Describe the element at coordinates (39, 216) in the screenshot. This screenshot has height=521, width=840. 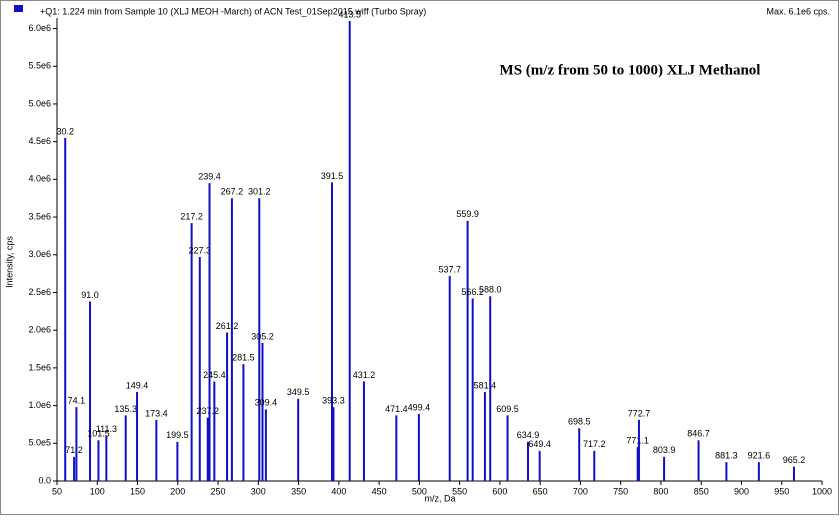
I see `y-tick-label: 3.5e6` at that location.